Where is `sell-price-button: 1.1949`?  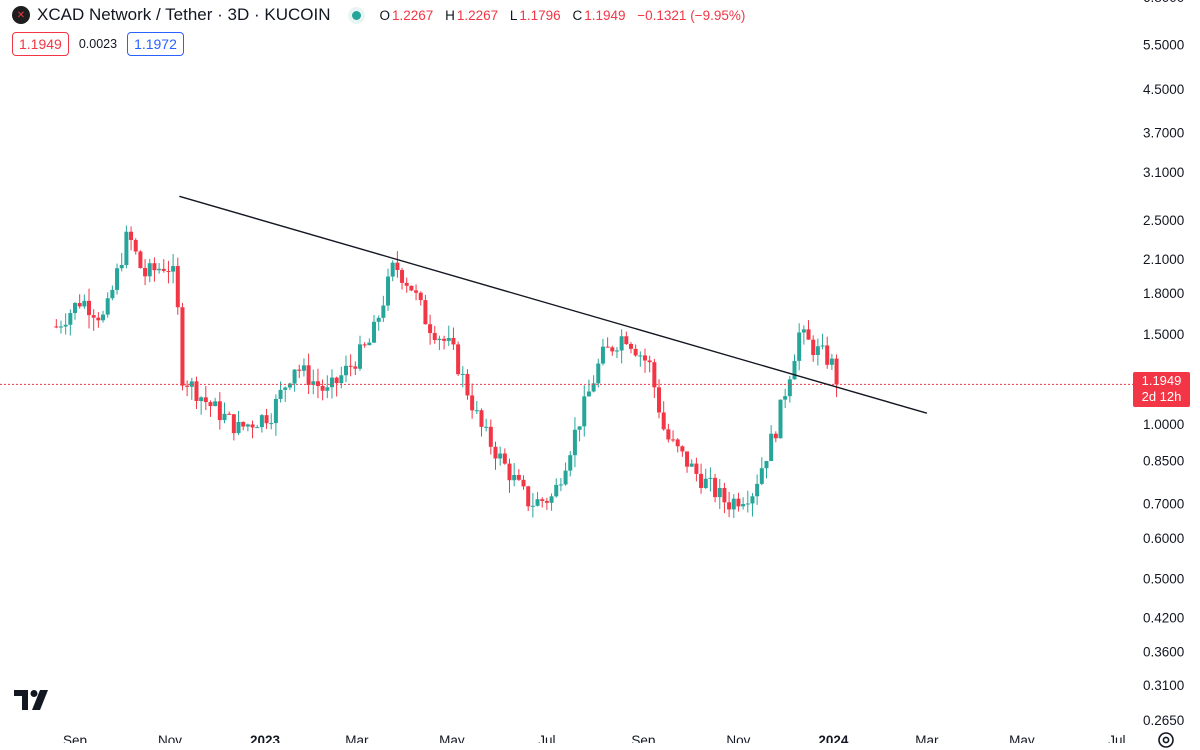 sell-price-button: 1.1949 is located at coordinates (40, 44).